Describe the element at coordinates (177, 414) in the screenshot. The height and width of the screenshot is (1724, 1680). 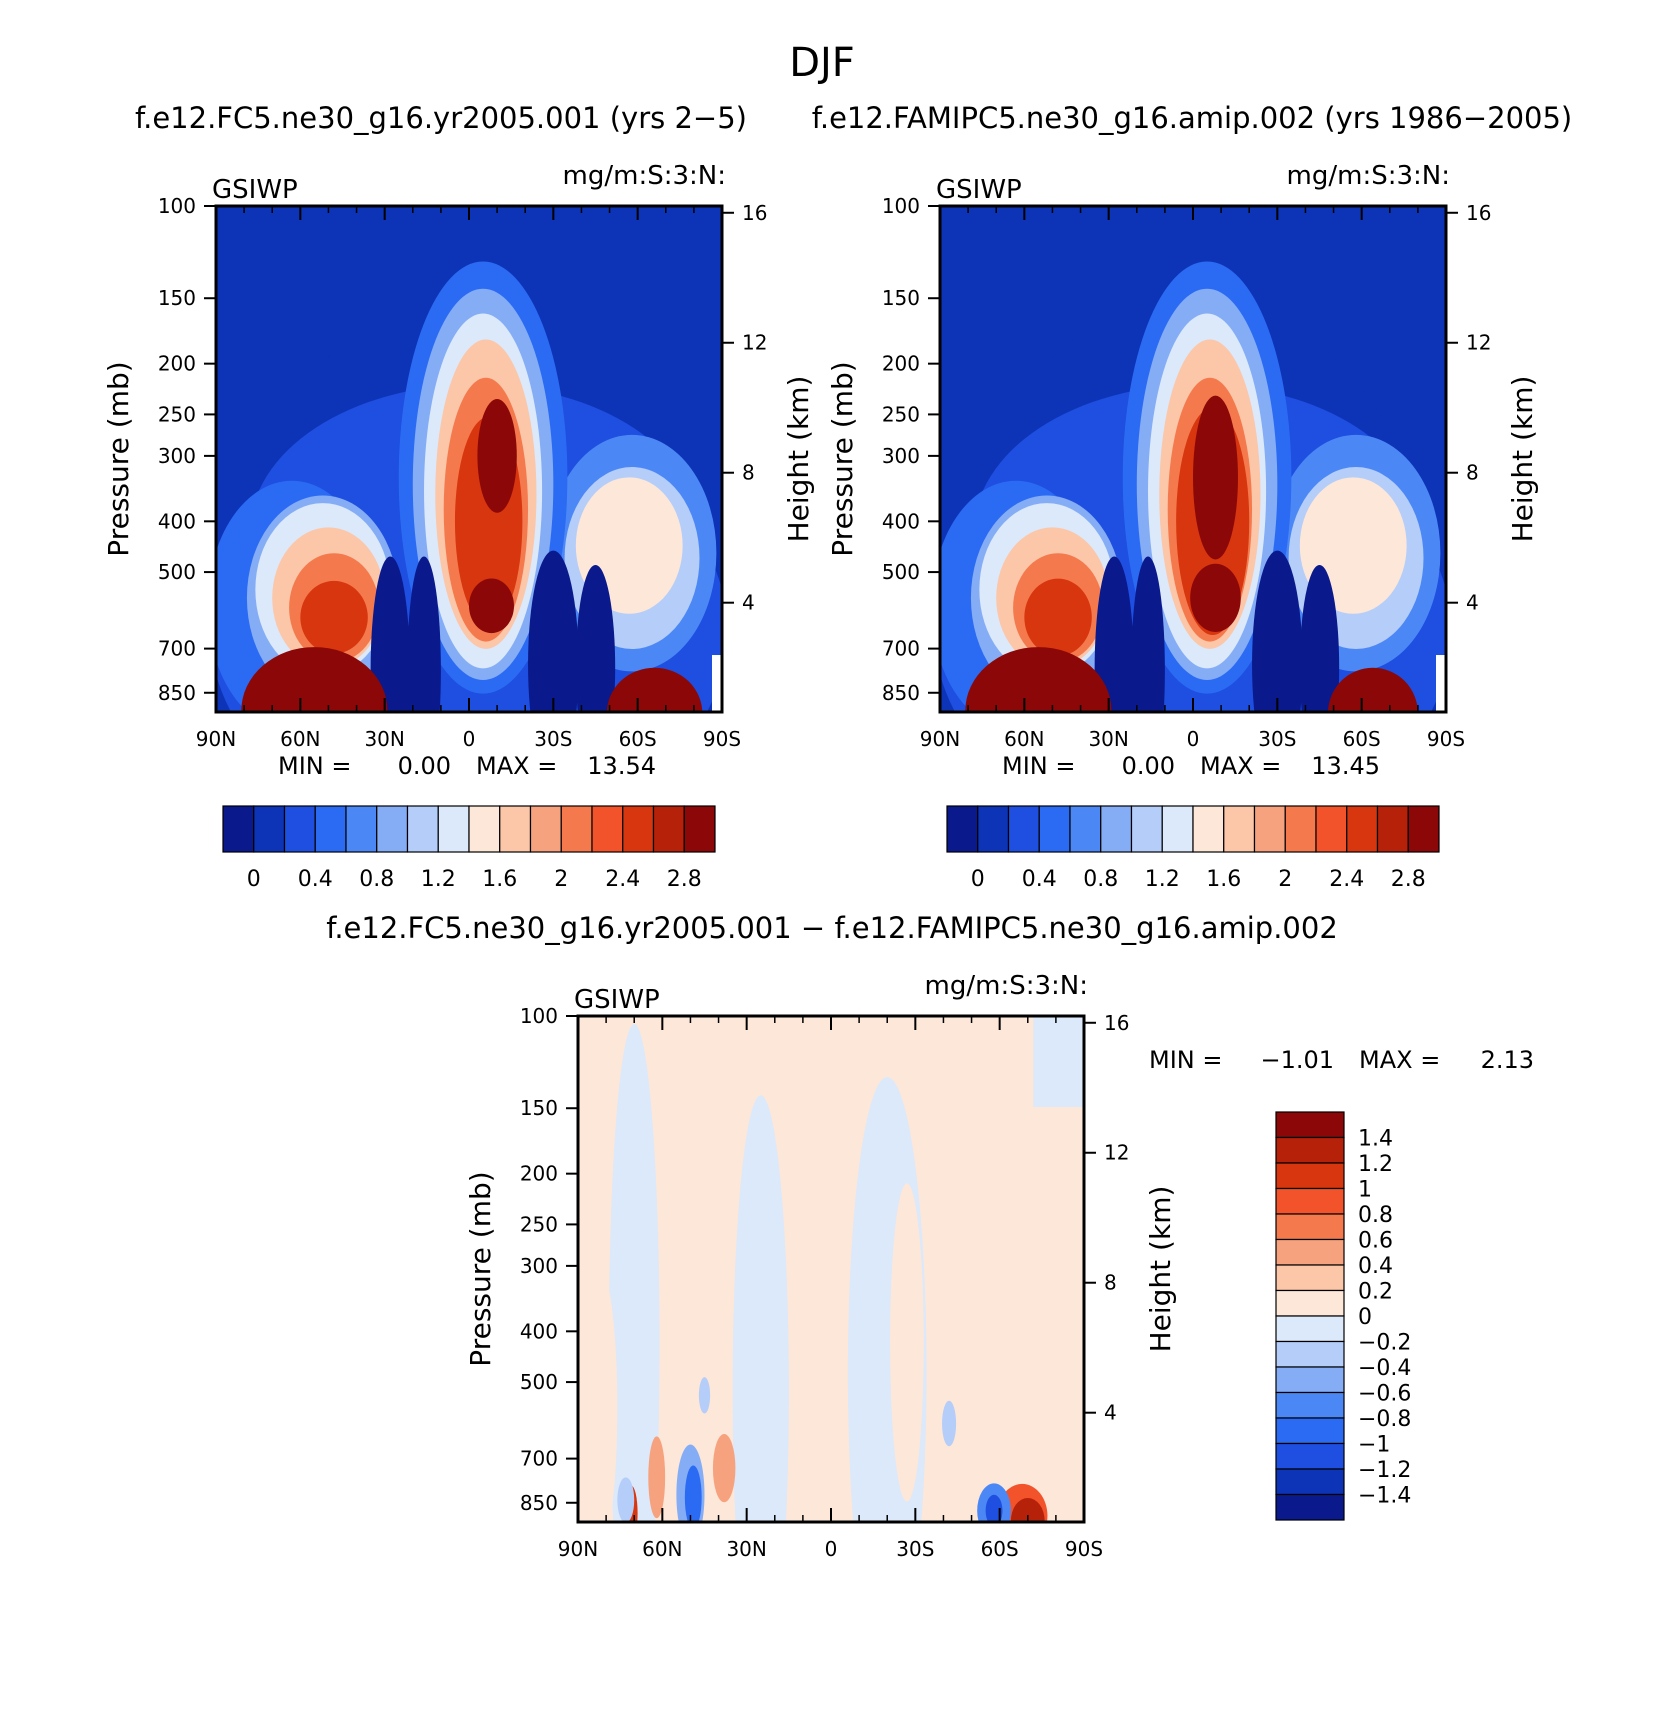
I see `y-tick-label: 250` at that location.